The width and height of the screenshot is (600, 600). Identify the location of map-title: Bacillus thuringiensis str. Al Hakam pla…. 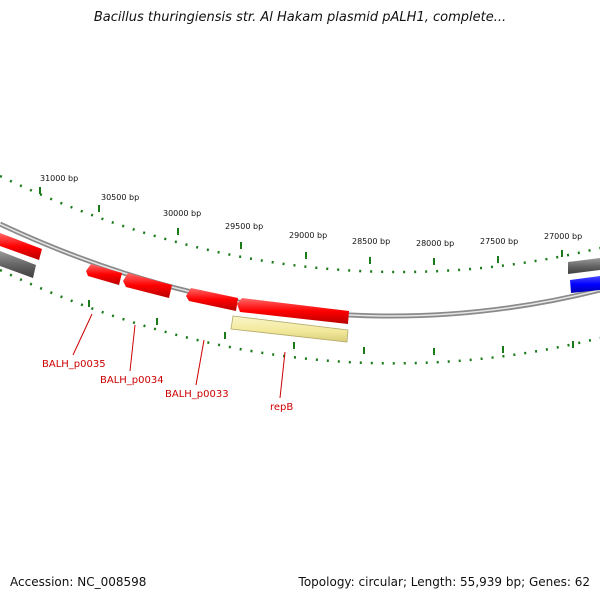
(300, 17).